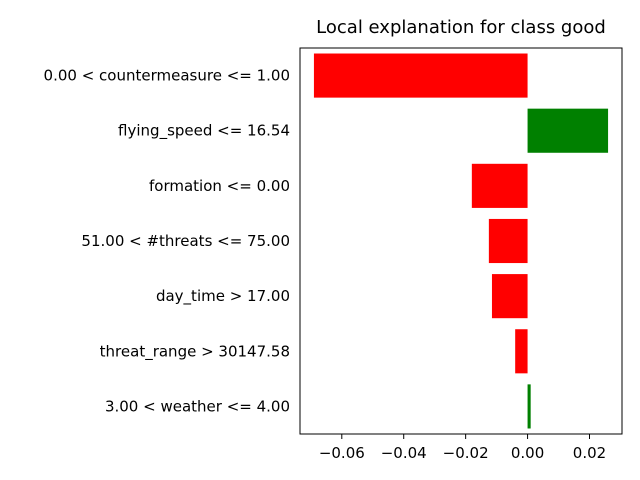 The image size is (640, 480). I want to click on category-label: day_time > 17.00, so click(223, 296).